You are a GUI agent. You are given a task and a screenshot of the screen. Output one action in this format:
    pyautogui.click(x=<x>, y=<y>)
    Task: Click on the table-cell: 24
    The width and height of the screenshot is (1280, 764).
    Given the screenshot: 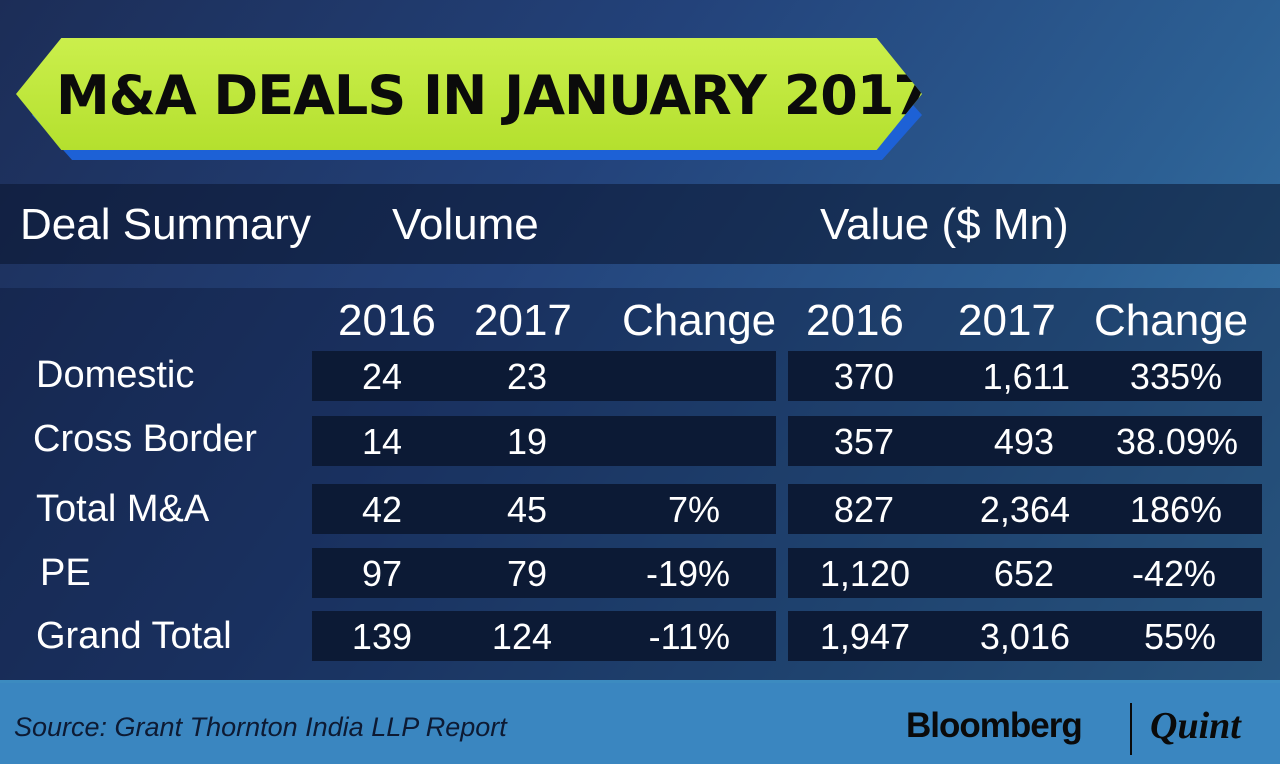 What is the action you would take?
    pyautogui.click(x=381, y=376)
    